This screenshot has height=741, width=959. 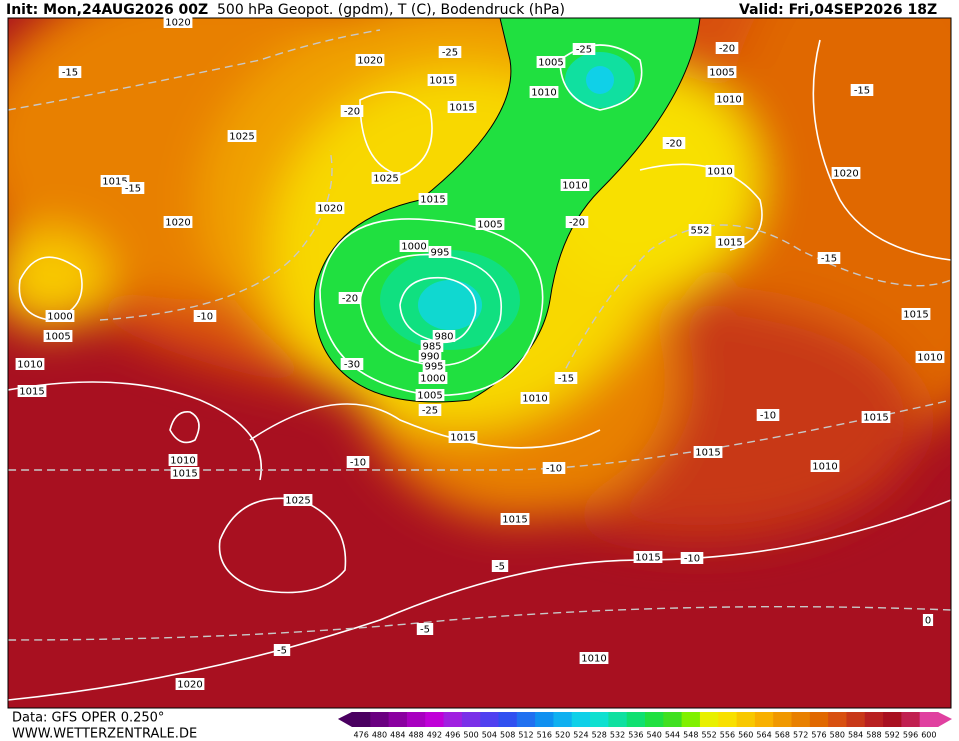 I want to click on colorbar-label: 504, so click(x=489, y=735).